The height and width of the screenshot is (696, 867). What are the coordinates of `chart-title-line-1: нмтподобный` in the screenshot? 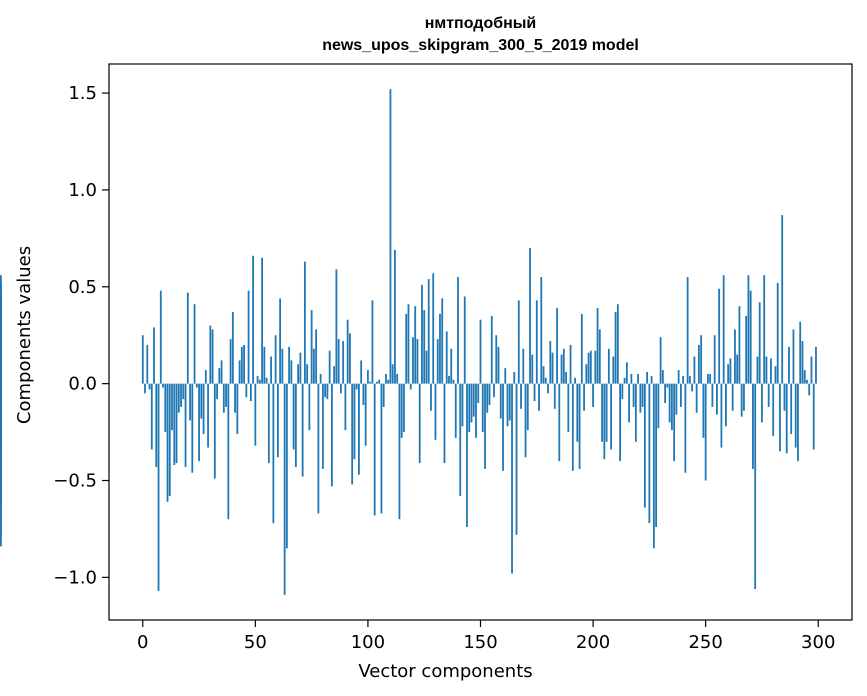 It's located at (481, 23).